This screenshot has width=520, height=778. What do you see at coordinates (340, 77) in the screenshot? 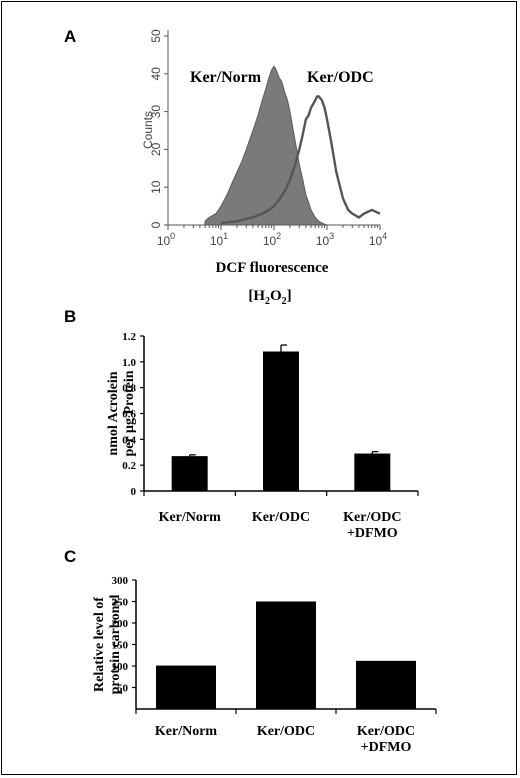
I see `series-label-ker-odc: Ker/ODC` at bounding box center [340, 77].